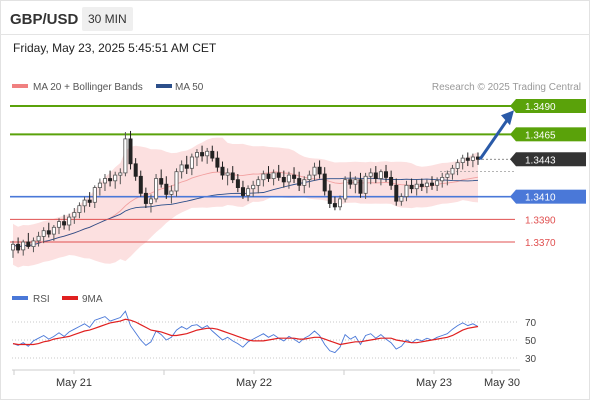  Describe the element at coordinates (92, 299) in the screenshot. I see `ma9-legend-label: 9MA` at that location.